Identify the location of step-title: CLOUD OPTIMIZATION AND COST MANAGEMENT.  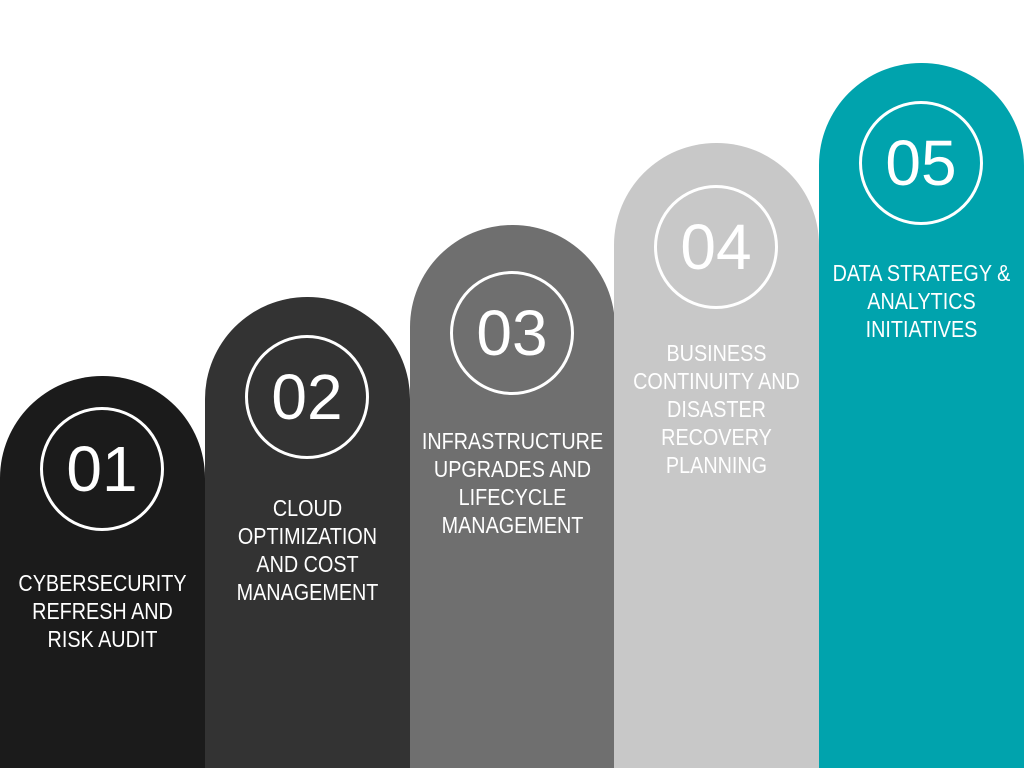
(307, 550).